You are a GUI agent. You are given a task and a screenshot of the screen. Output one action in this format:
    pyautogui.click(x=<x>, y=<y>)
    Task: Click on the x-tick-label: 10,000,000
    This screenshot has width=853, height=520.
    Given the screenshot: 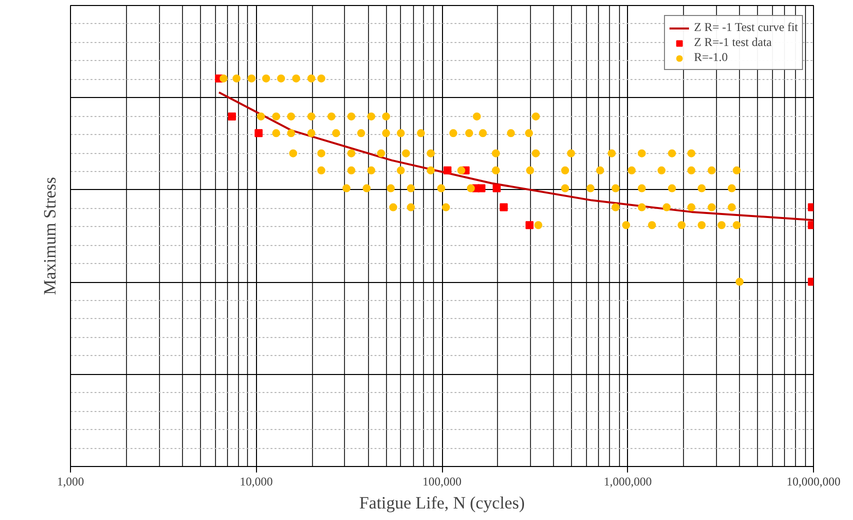 What is the action you would take?
    pyautogui.click(x=813, y=481)
    